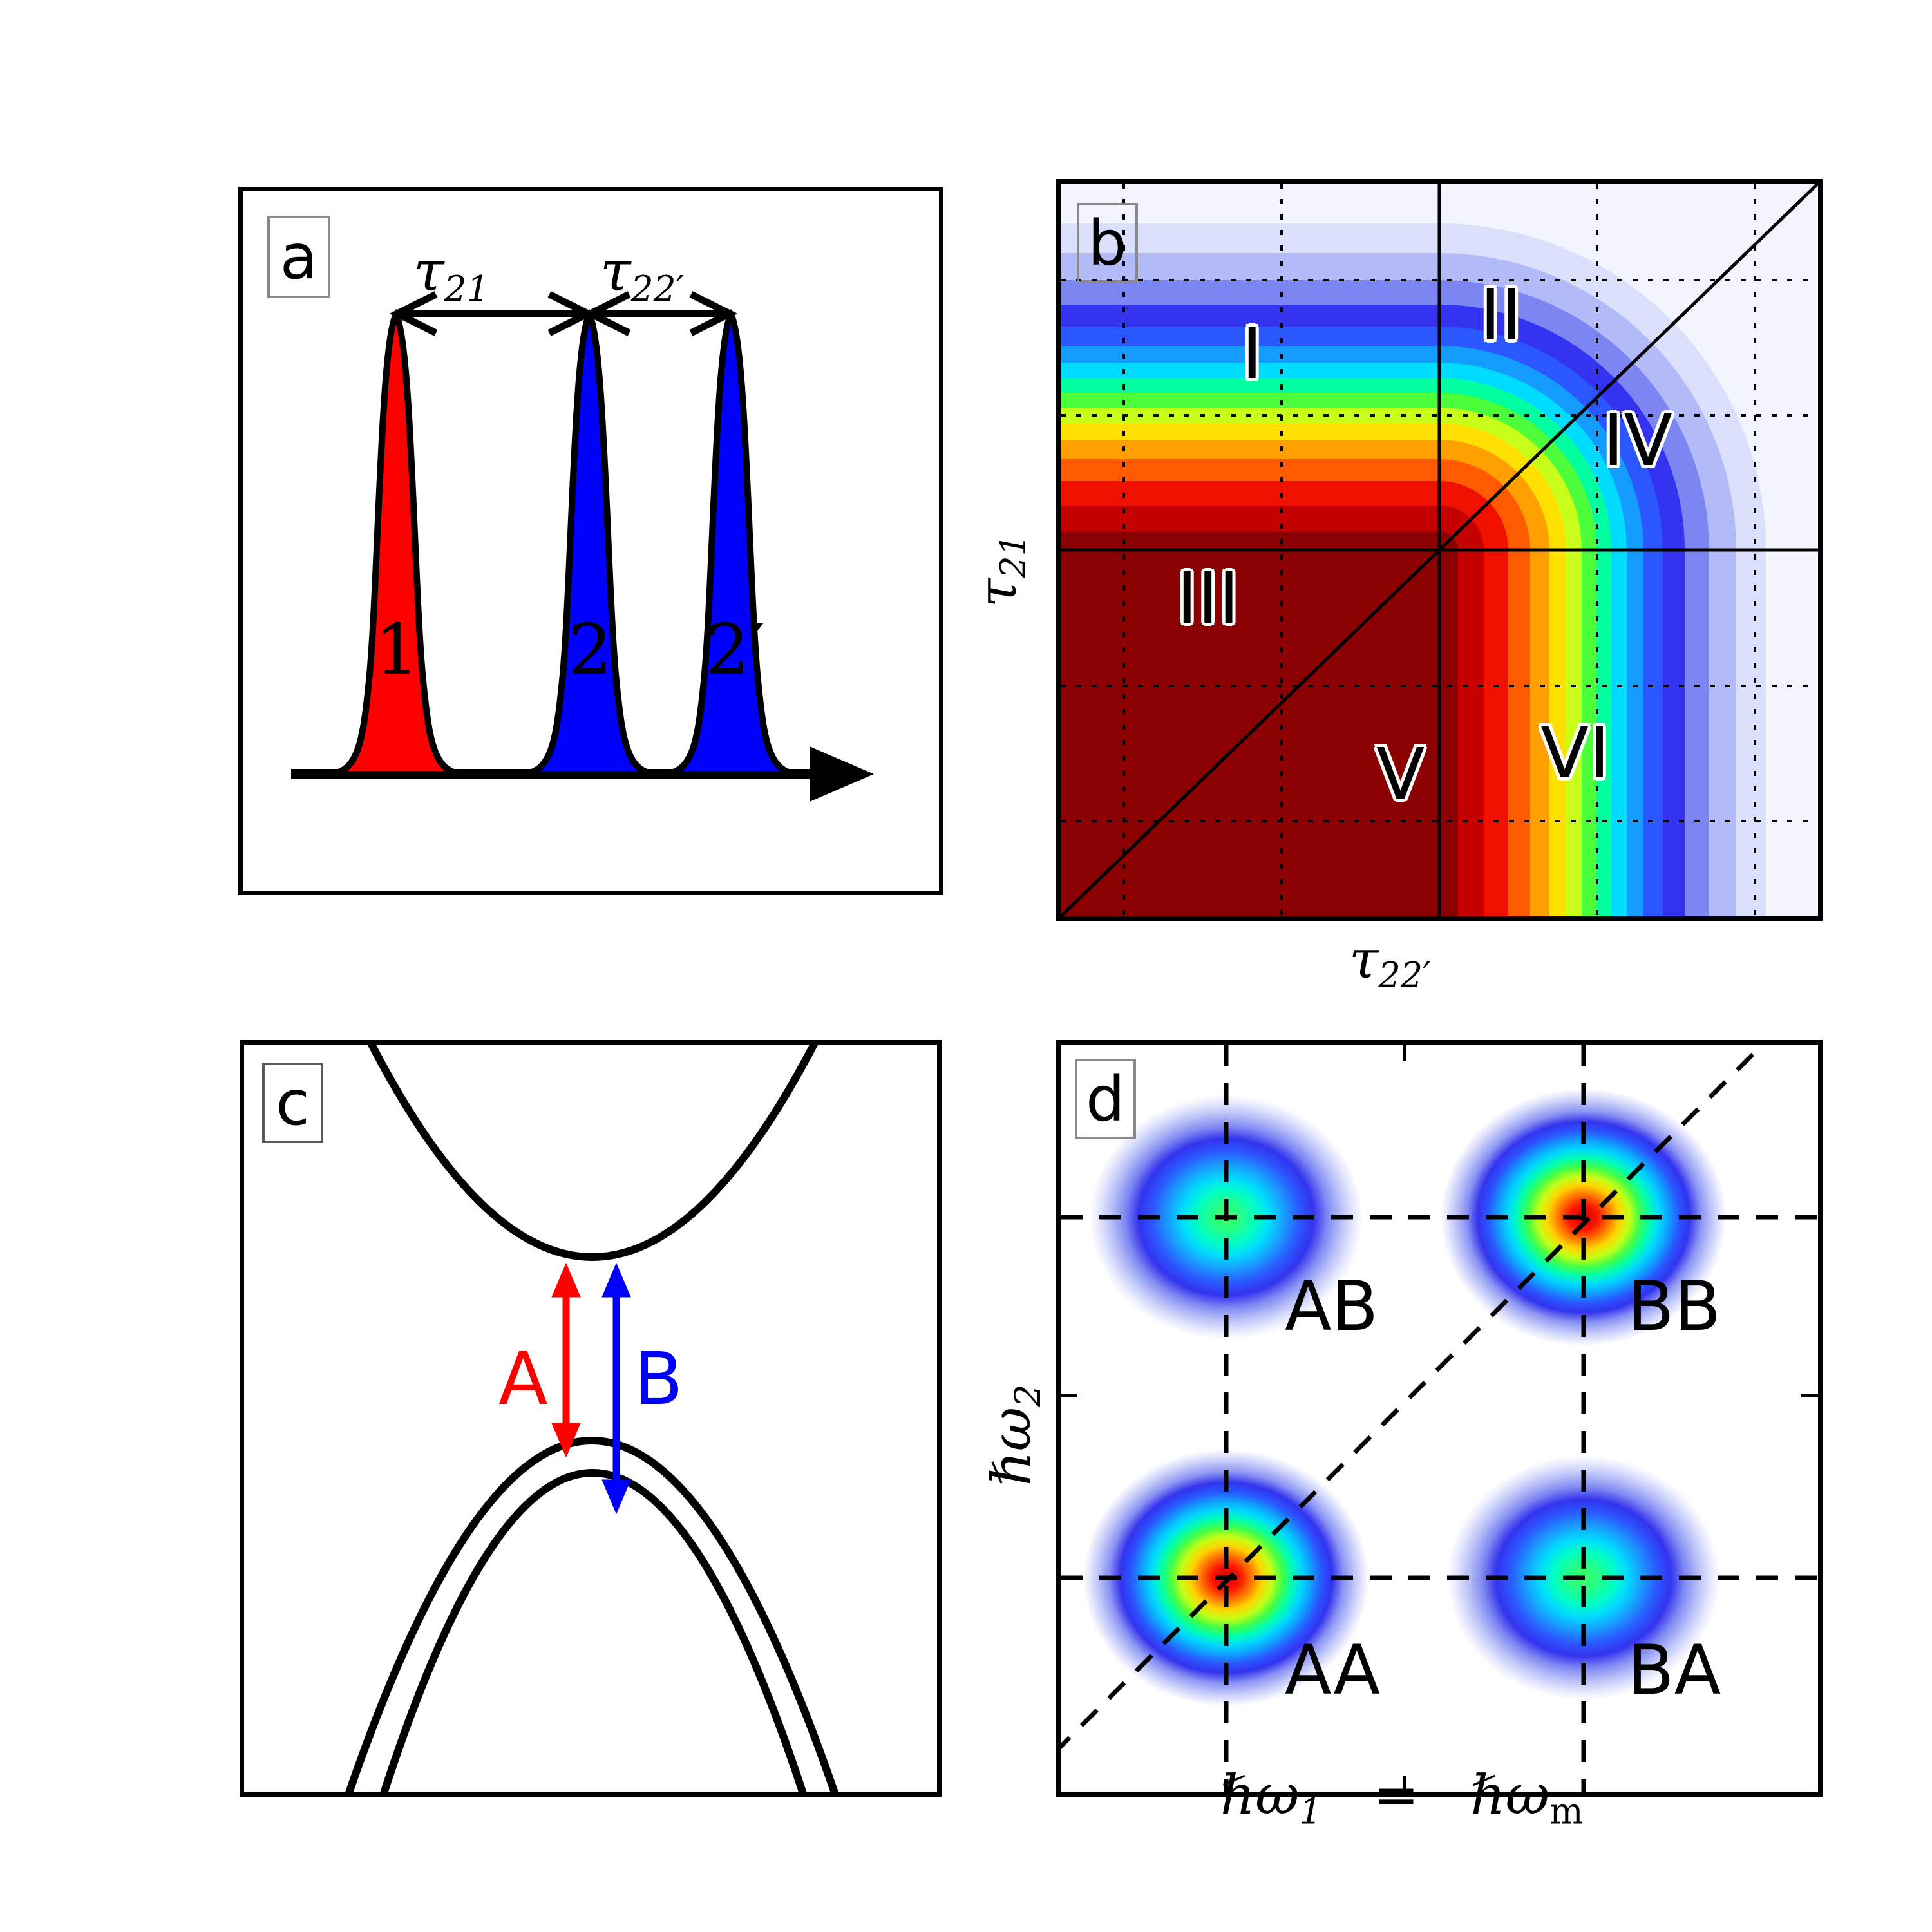 Image resolution: width=1932 pixels, height=1932 pixels. What do you see at coordinates (397, 650) in the screenshot?
I see `pulse-label-1: 1` at bounding box center [397, 650].